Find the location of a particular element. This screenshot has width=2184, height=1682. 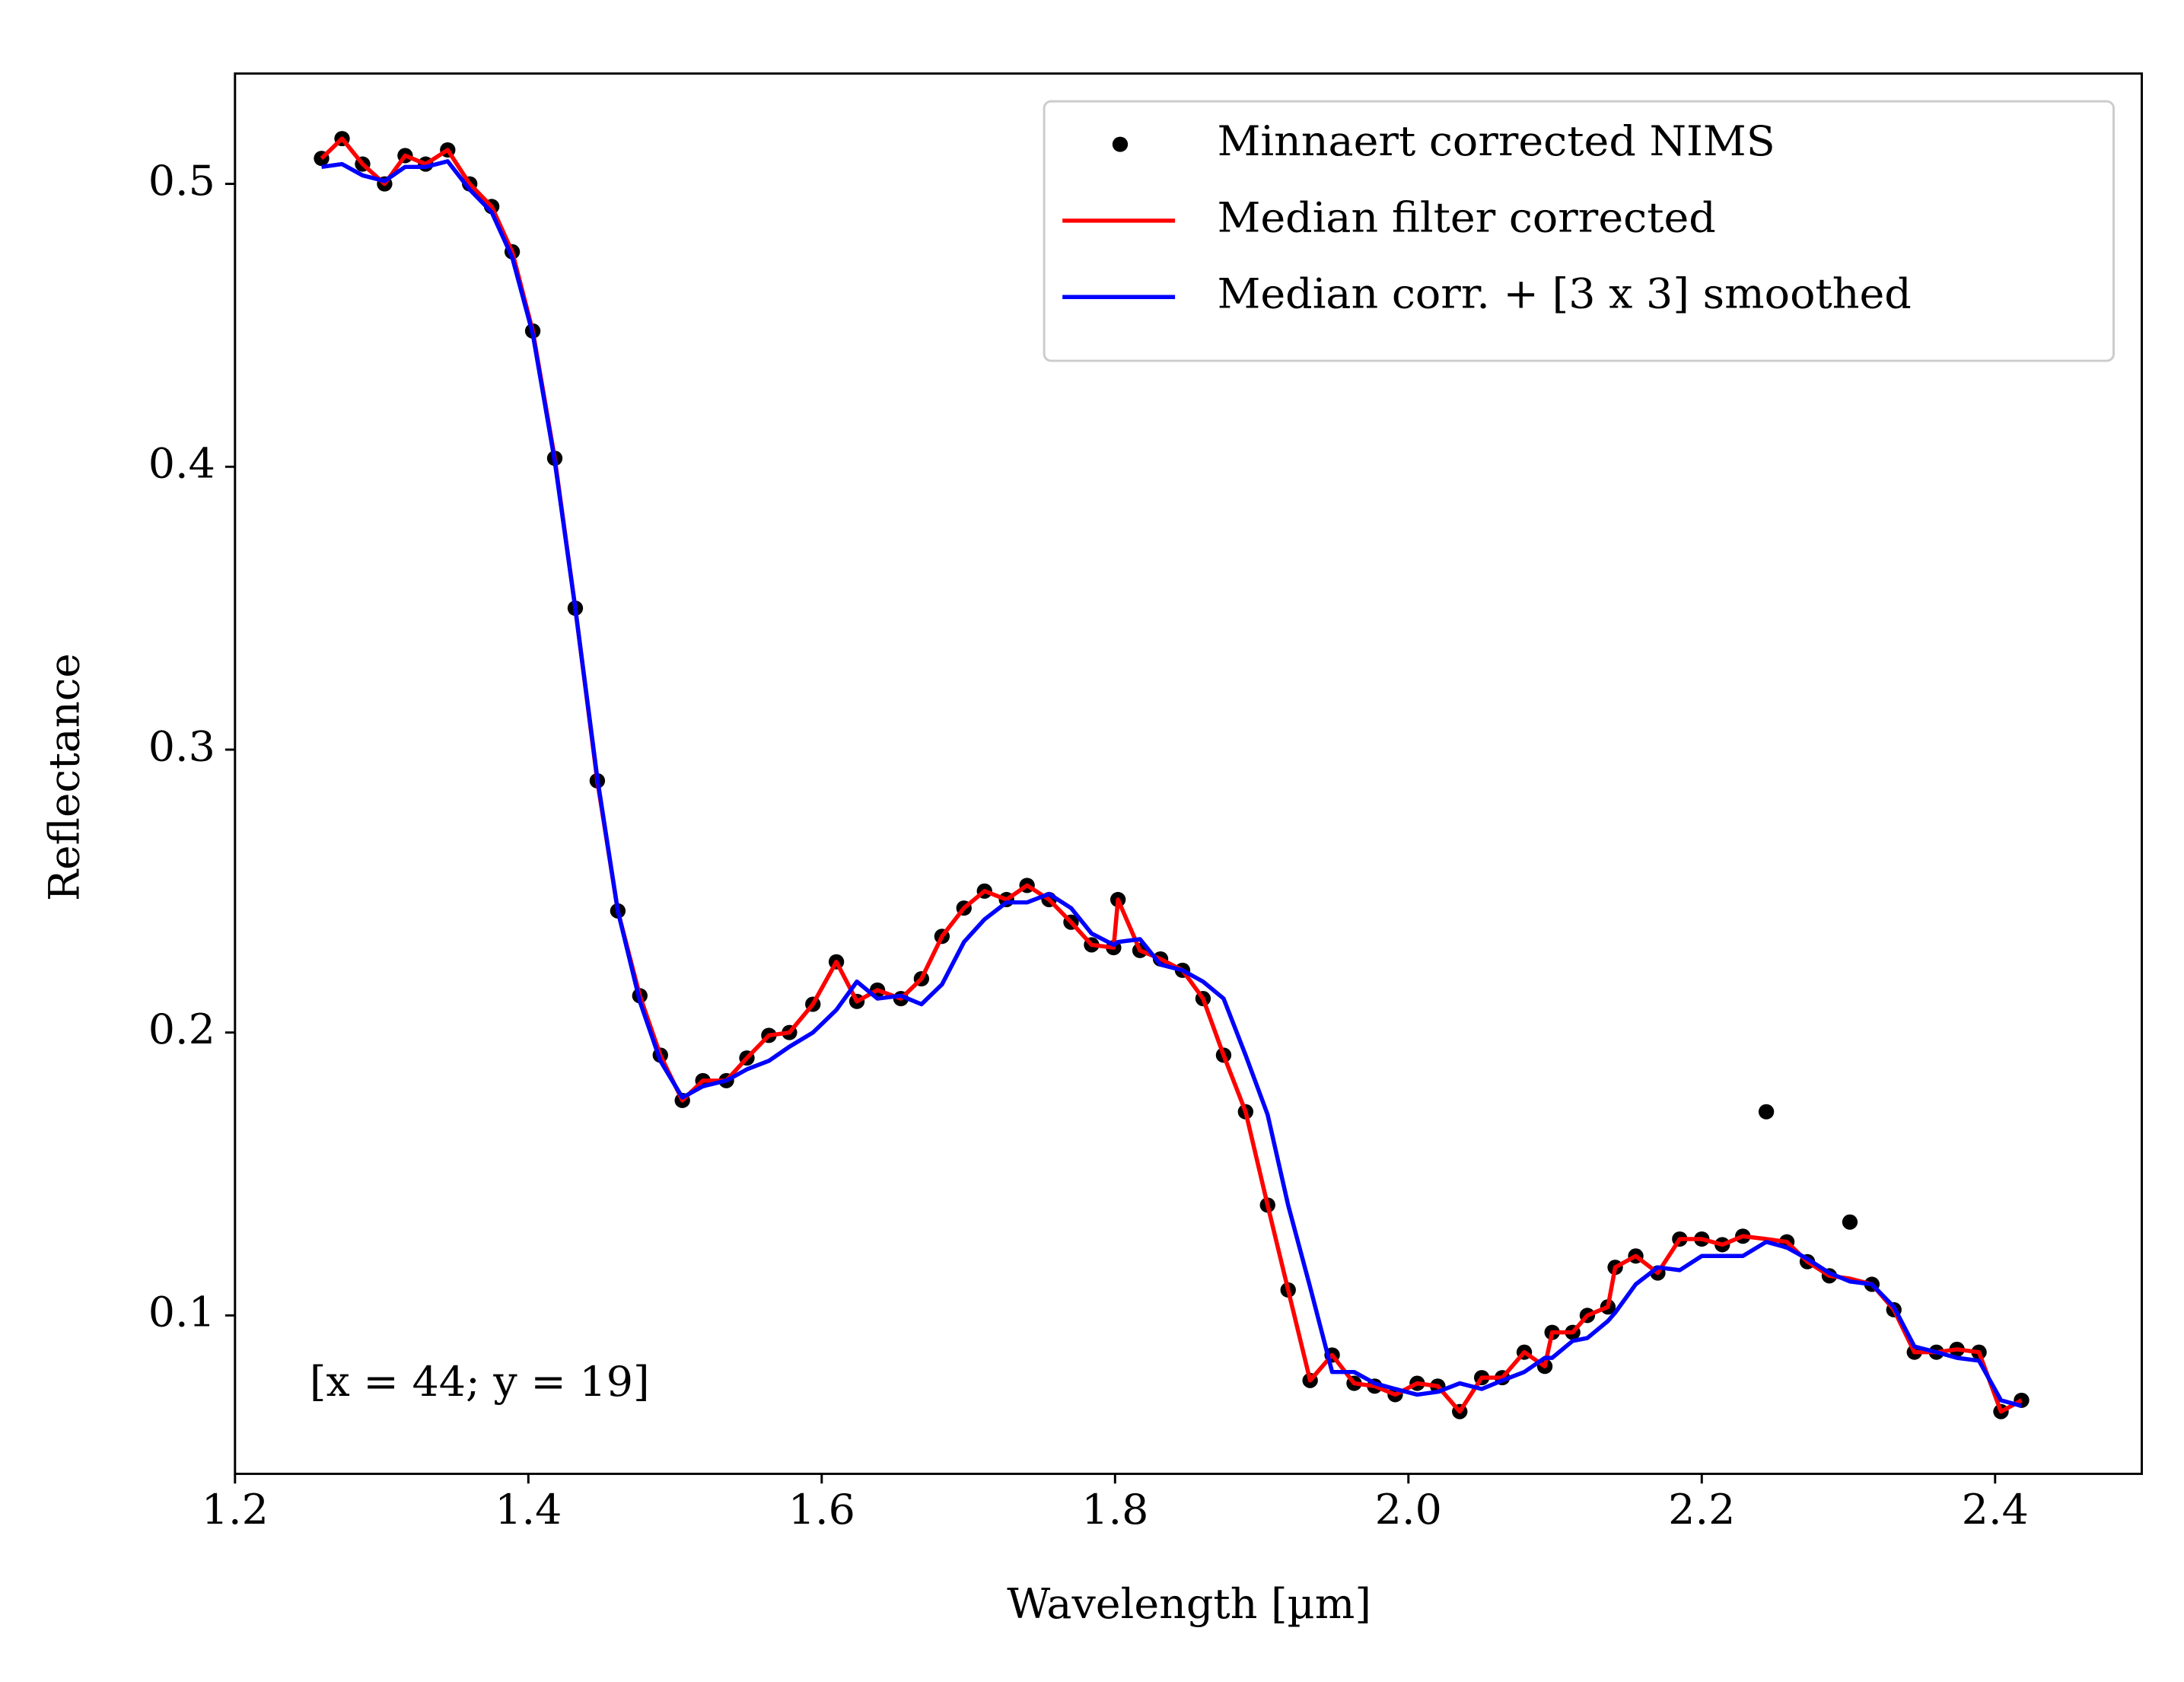

x-tick-label: 2.0 is located at coordinates (1408, 1509).